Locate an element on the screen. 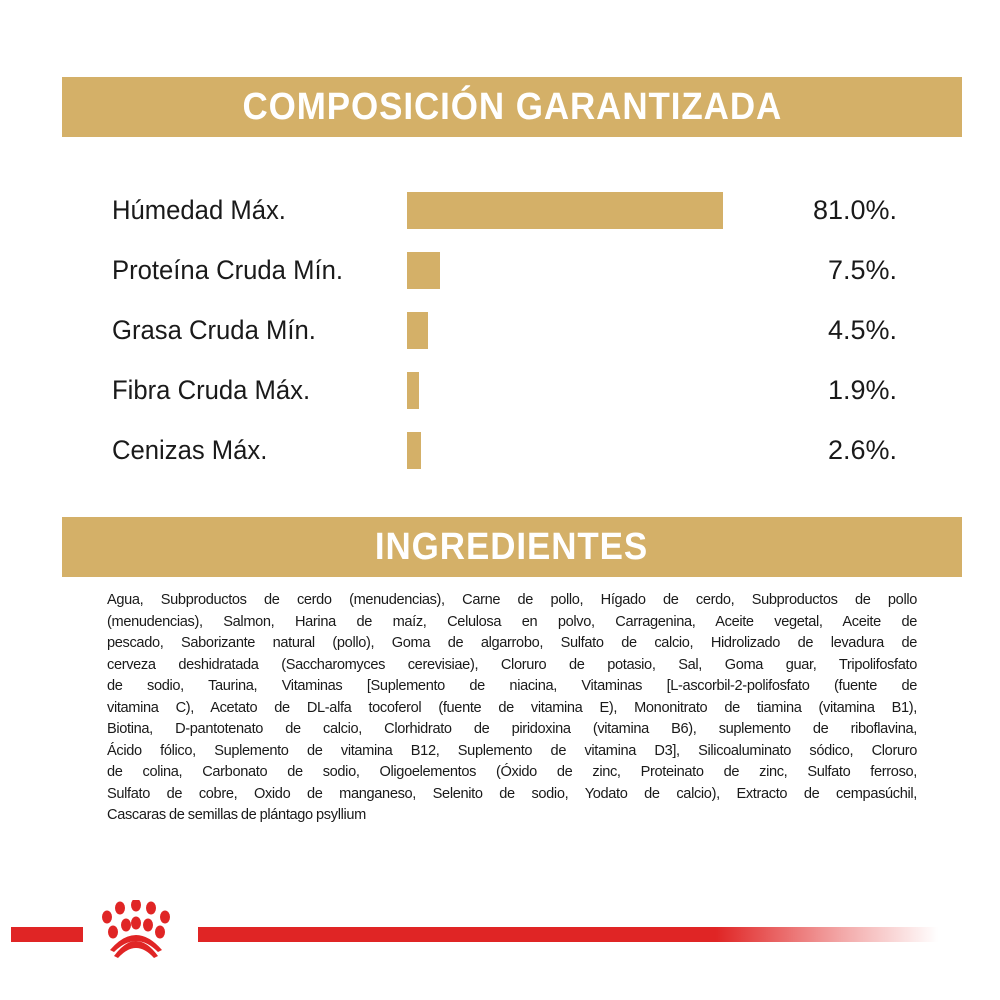 The image size is (1000, 1000). nutrient-value: 1.9%. is located at coordinates (862, 390).